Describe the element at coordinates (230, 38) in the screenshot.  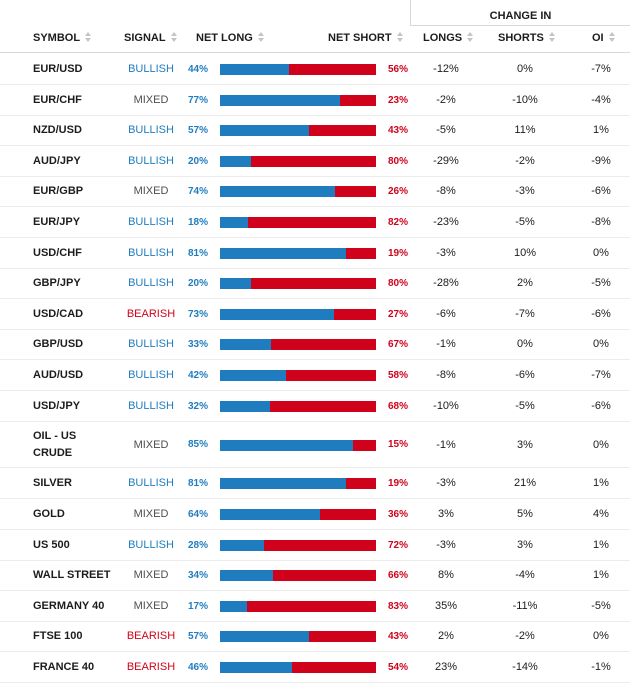
I see `column-header-net-long: NET LONG` at that location.